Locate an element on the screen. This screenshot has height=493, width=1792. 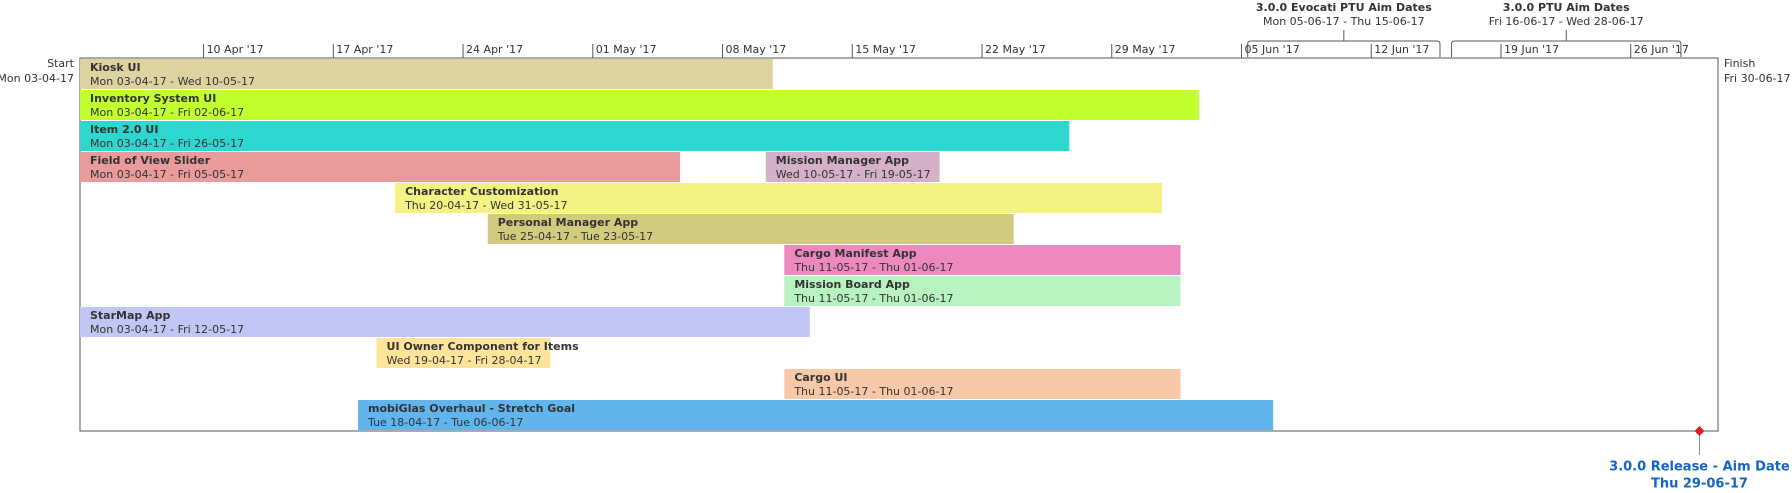
finish-date: Fri 30-06-17 is located at coordinates (1757, 78).